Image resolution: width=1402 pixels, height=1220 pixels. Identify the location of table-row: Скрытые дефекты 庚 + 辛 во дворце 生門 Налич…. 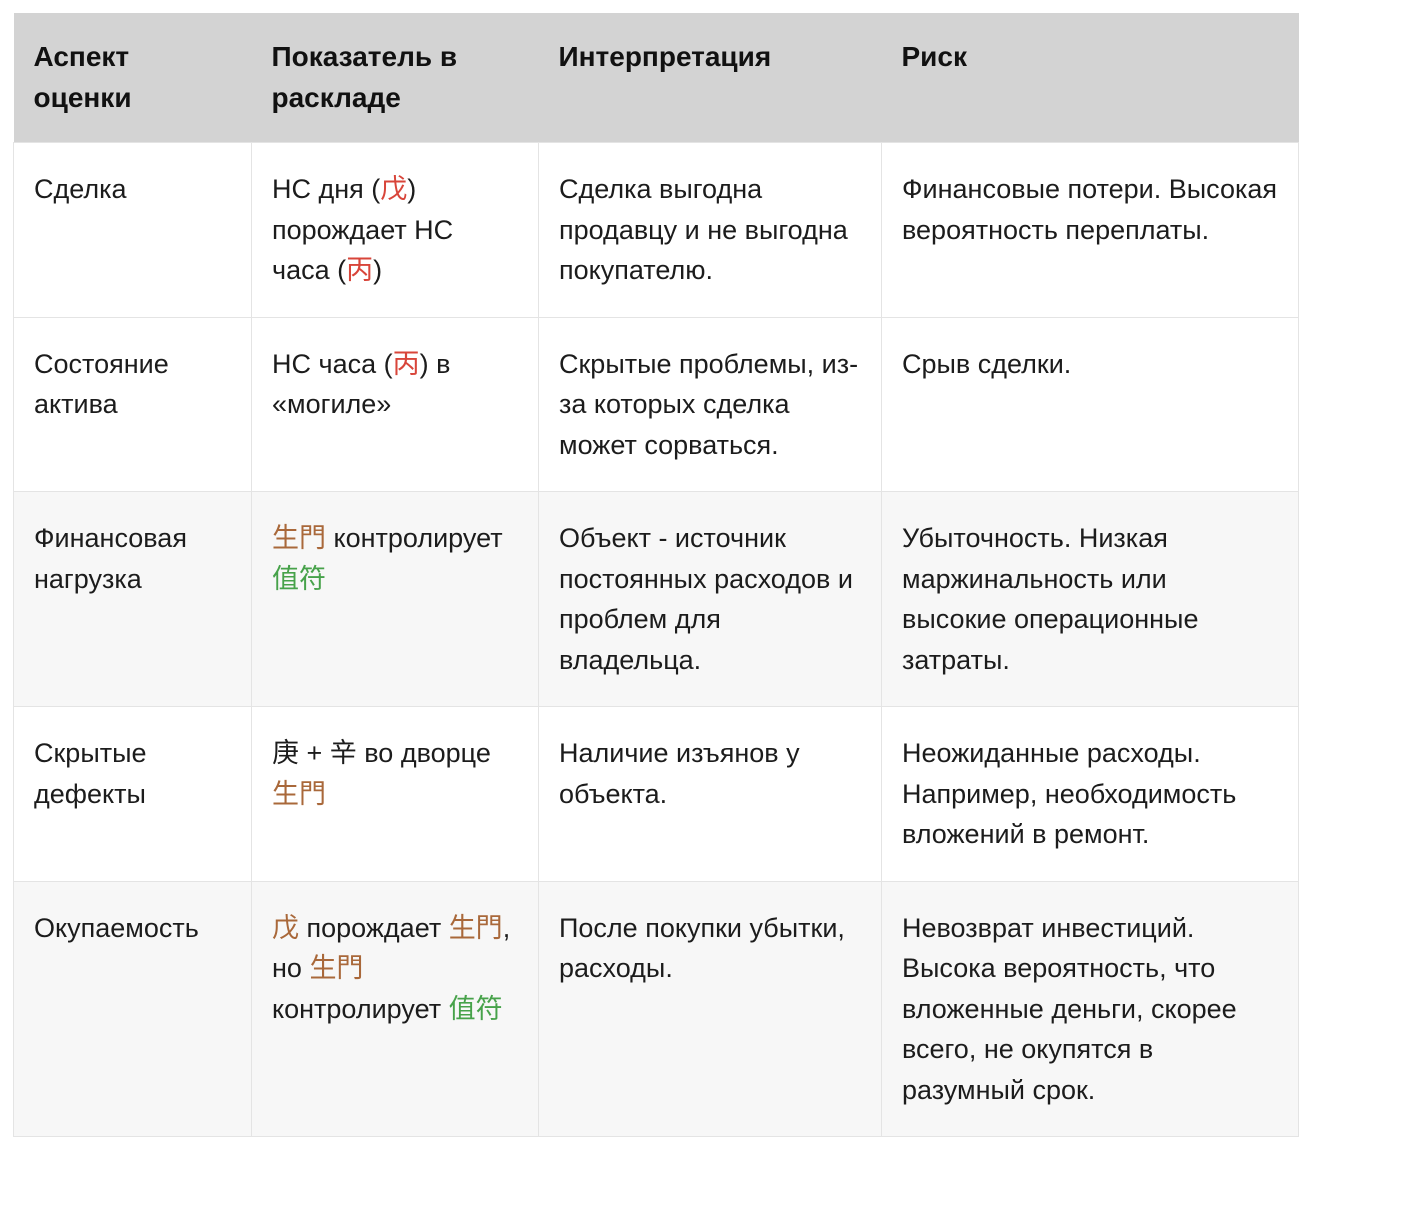
(656, 794).